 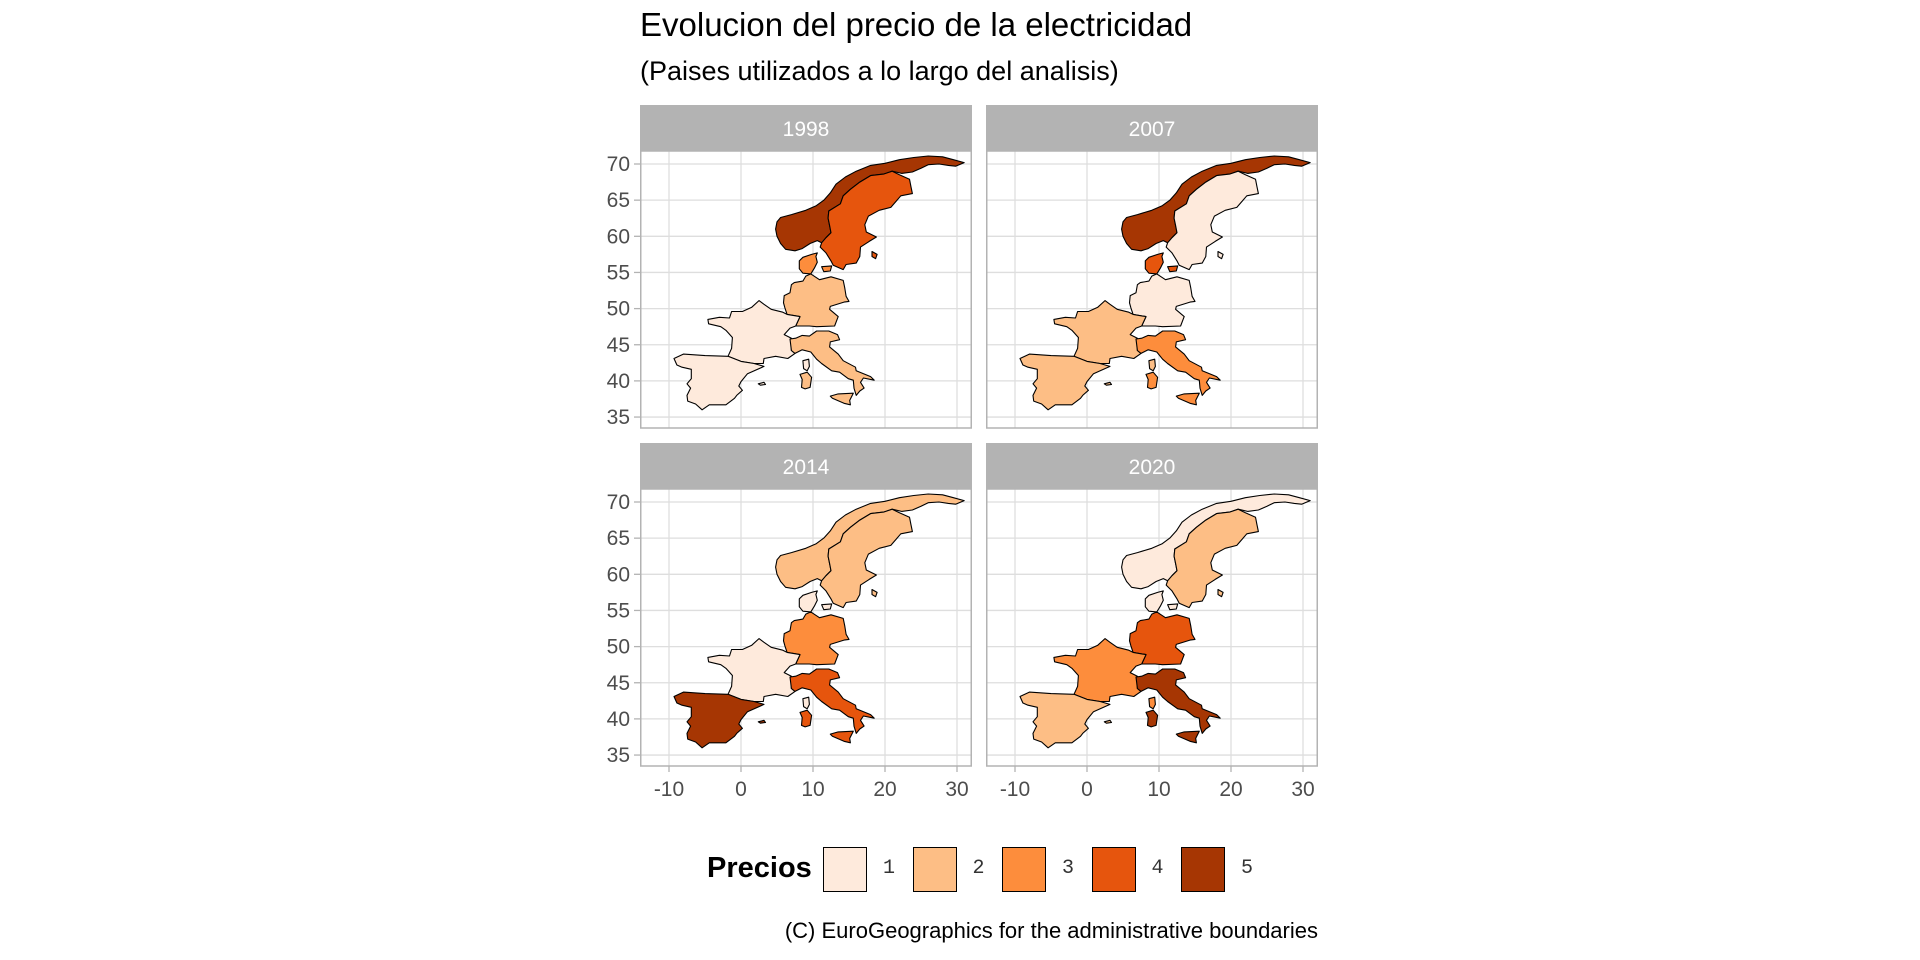 I want to click on country-sweden-2020, so click(x=1212, y=558).